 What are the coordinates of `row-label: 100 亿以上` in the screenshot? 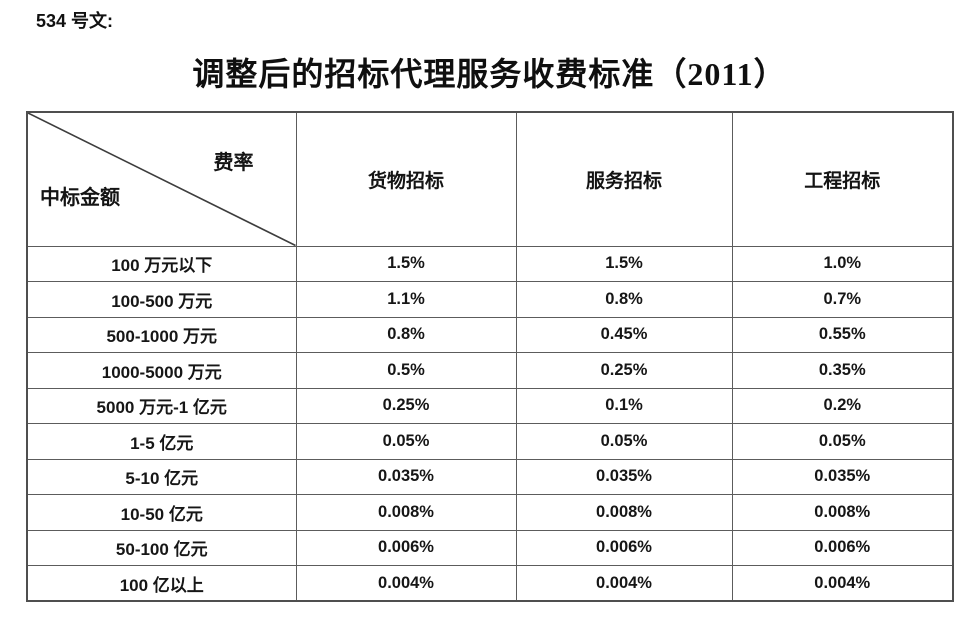 It's located at (161, 583).